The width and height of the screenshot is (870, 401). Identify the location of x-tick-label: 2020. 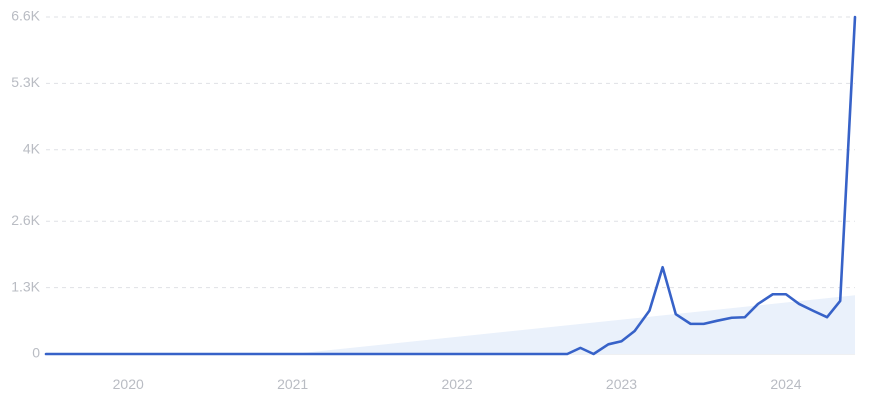
(128, 384).